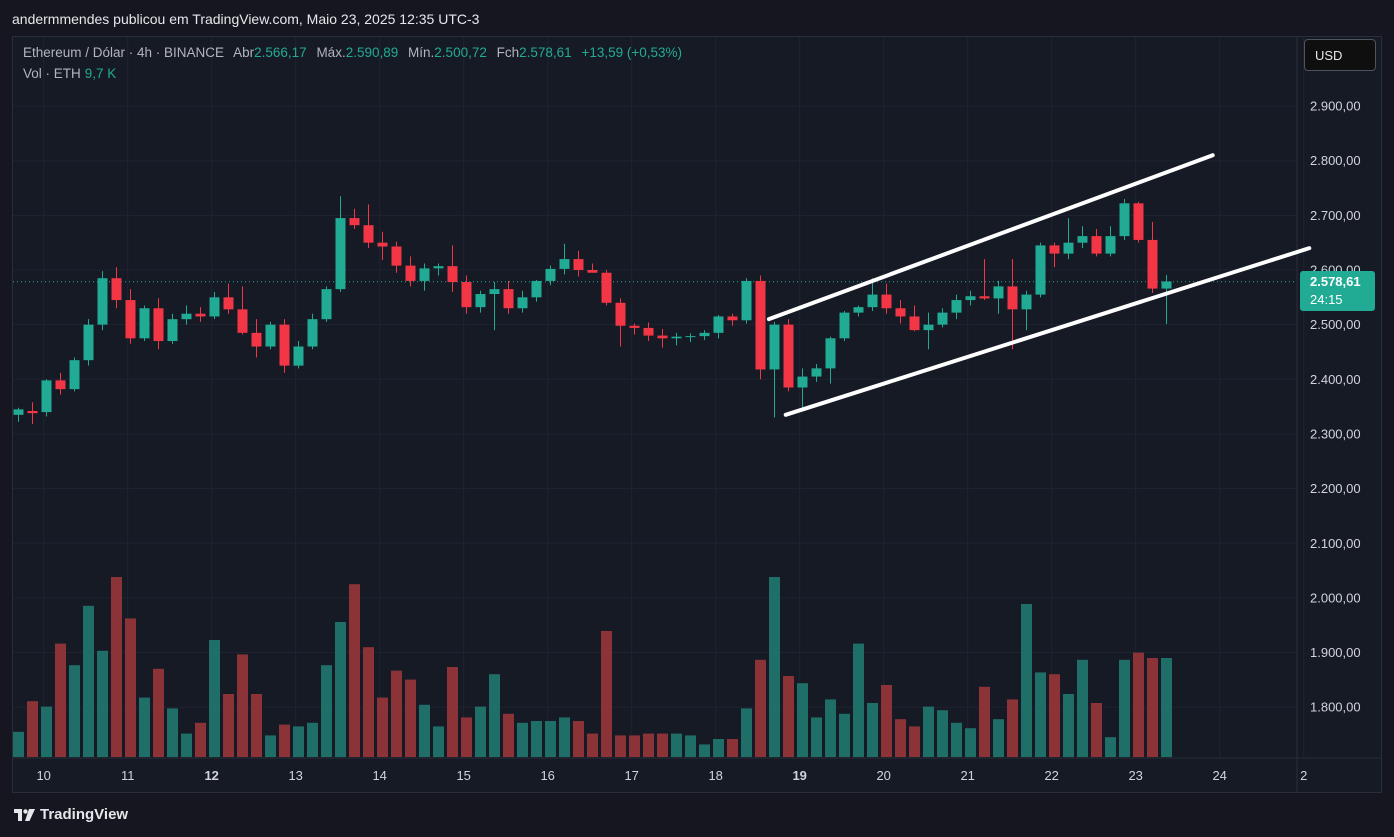  What do you see at coordinates (1340, 55) in the screenshot?
I see `currency-button: USD` at bounding box center [1340, 55].